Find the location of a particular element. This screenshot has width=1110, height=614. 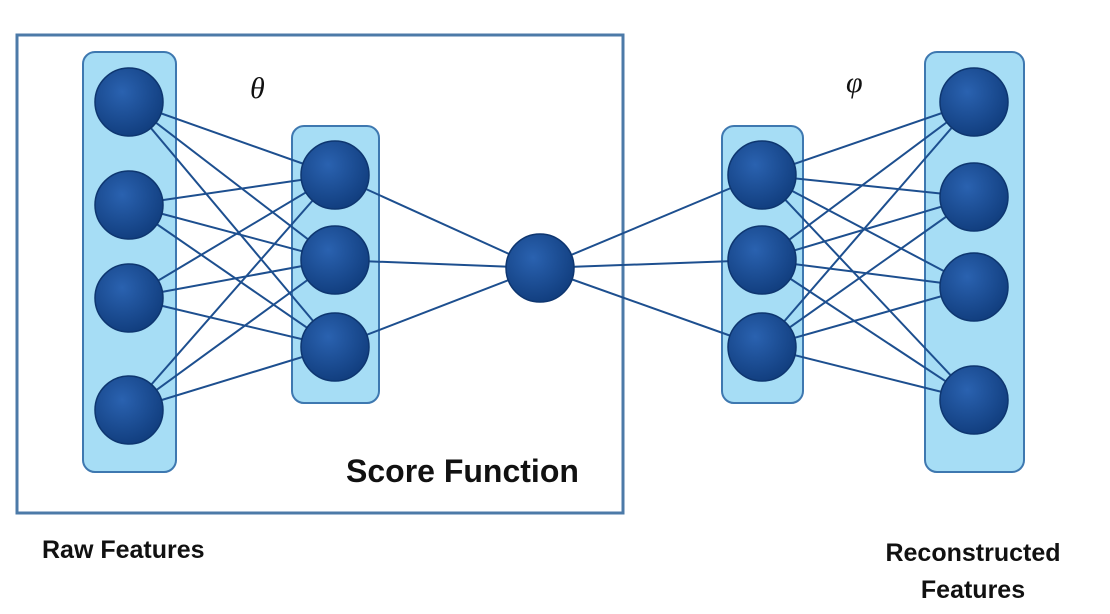

theta-symbol: θ is located at coordinates (257, 88).